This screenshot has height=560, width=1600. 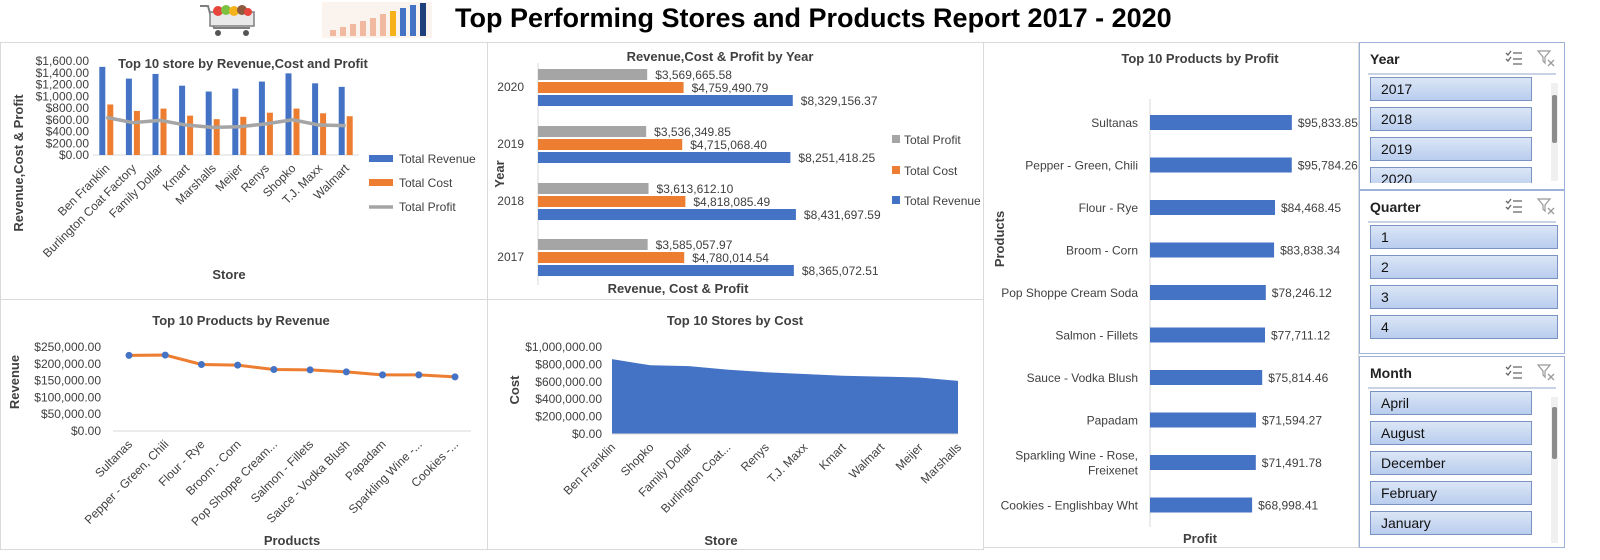 I want to click on revenue-line, so click(x=292, y=366).